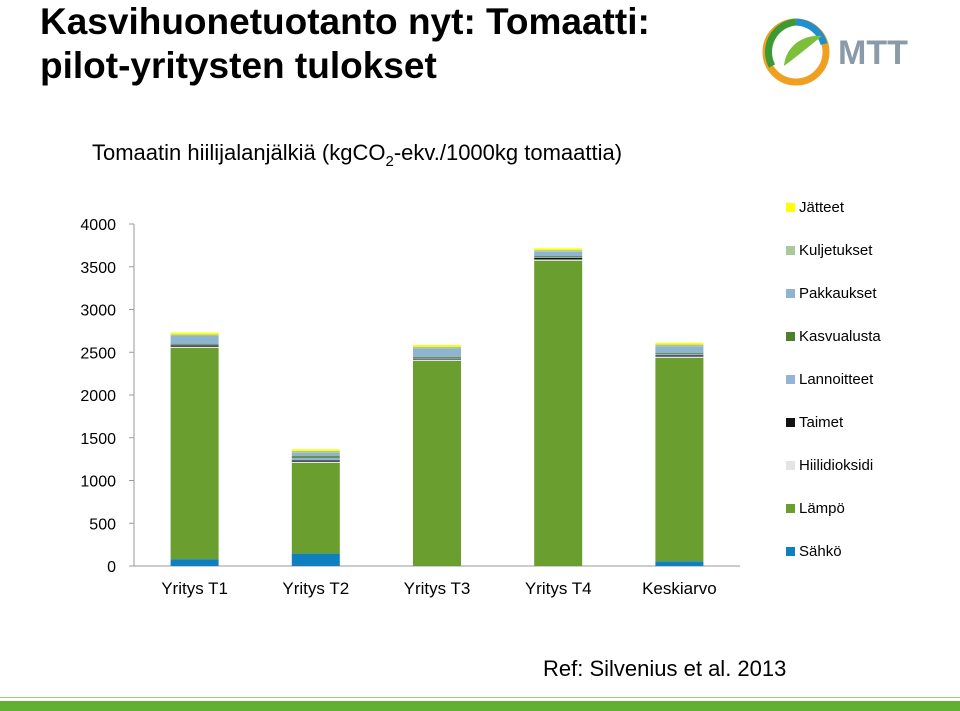  What do you see at coordinates (811, 32) in the screenshot?
I see `logo-arc-blue` at bounding box center [811, 32].